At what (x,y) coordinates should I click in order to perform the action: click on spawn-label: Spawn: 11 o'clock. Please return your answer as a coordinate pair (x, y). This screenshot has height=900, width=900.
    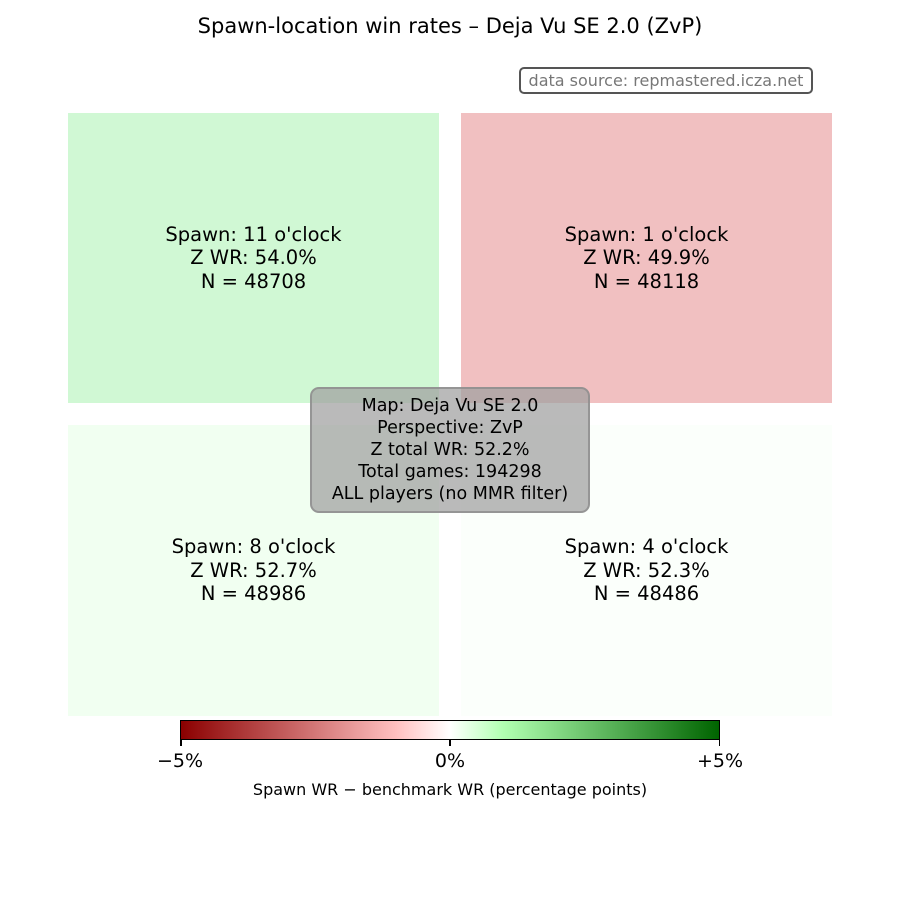
    Looking at the image, I should click on (253, 234).